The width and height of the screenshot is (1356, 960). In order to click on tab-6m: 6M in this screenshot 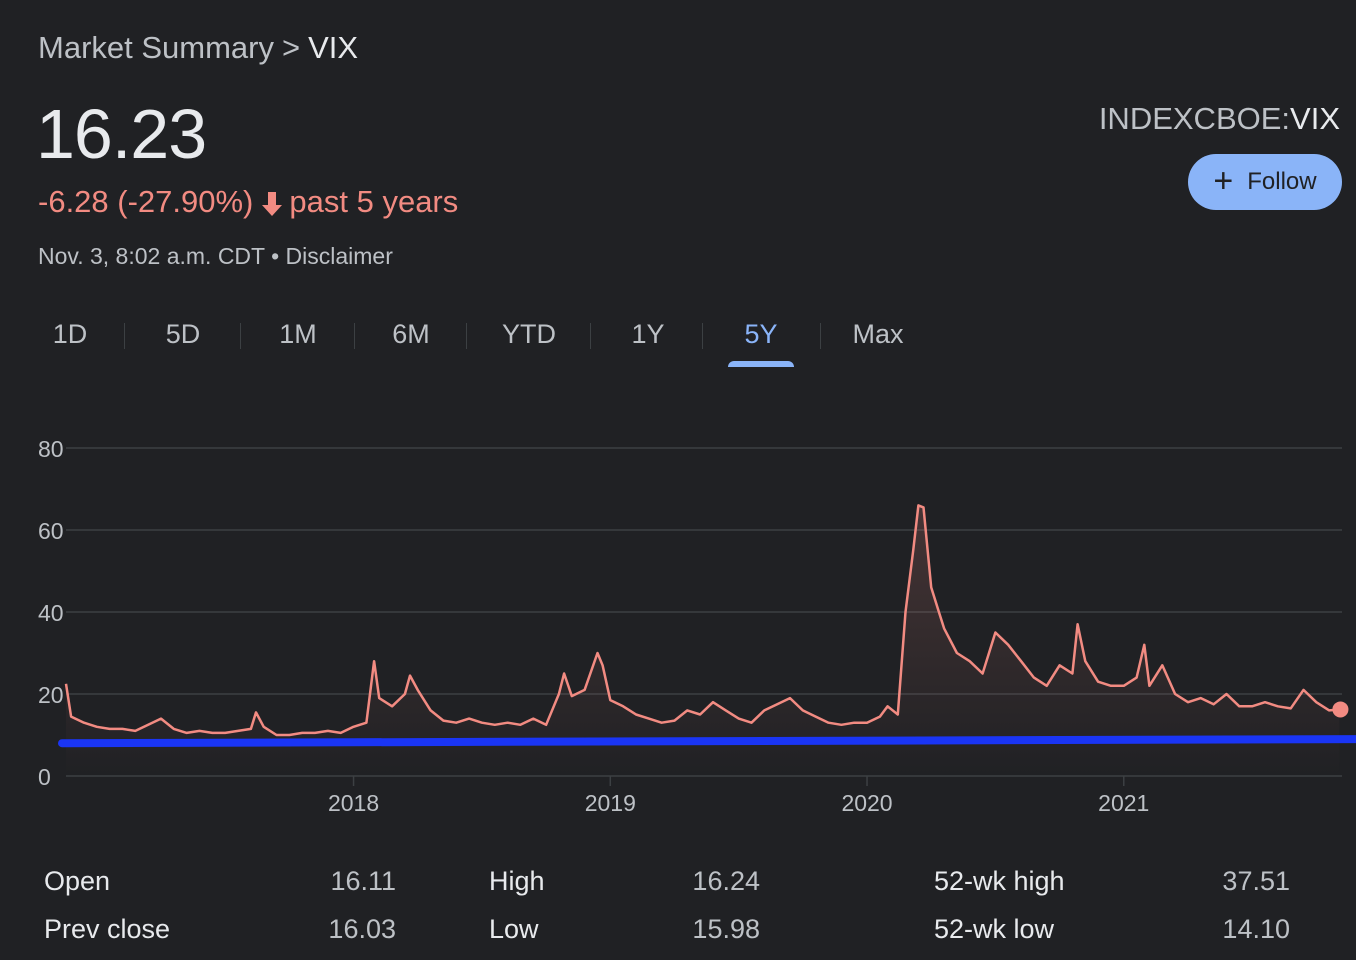, I will do `click(411, 336)`.